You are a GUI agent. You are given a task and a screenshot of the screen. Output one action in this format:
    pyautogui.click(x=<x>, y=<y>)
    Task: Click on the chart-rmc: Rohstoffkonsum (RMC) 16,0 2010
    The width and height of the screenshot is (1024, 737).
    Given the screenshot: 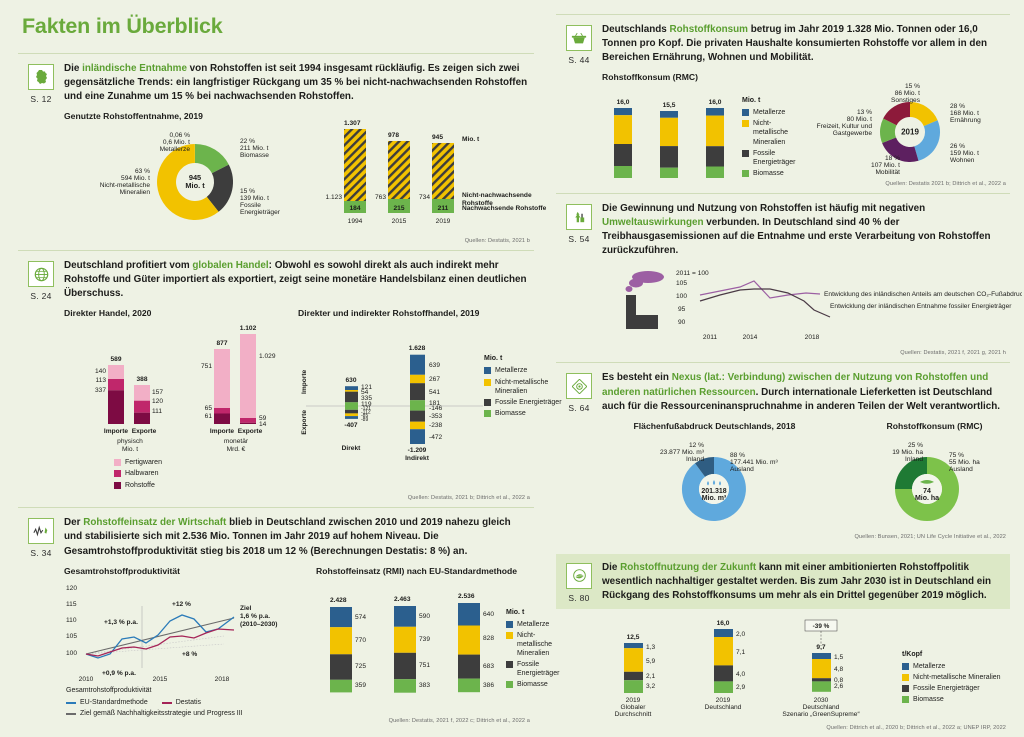 What is the action you would take?
    pyautogui.click(x=698, y=125)
    